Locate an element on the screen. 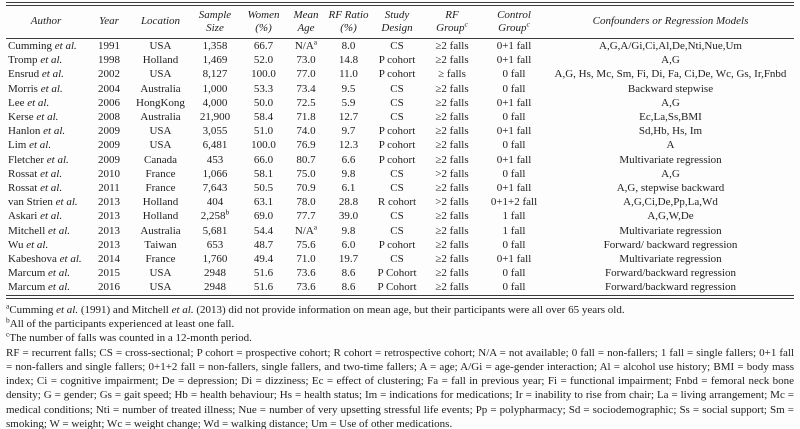 This screenshot has width=800, height=429. cell-age: 70.9 is located at coordinates (306, 188).